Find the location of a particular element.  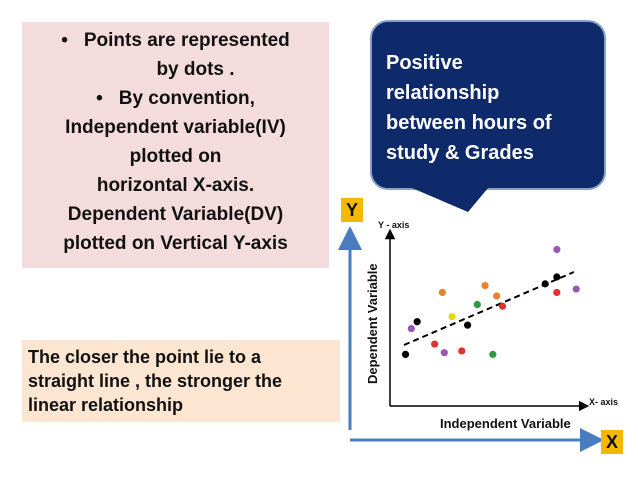

scatter-points is located at coordinates (490, 301).